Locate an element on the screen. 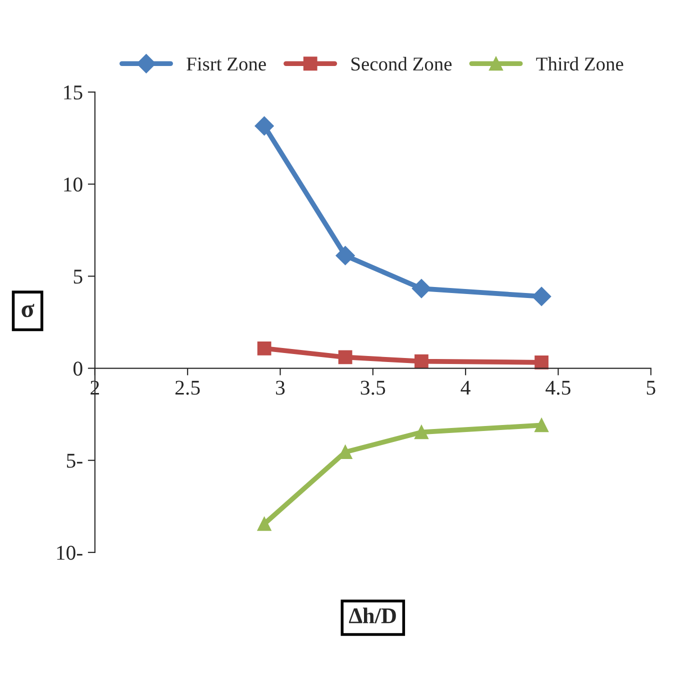 Image resolution: width=678 pixels, height=682 pixels. y-tick-label: 0 is located at coordinates (77, 369).